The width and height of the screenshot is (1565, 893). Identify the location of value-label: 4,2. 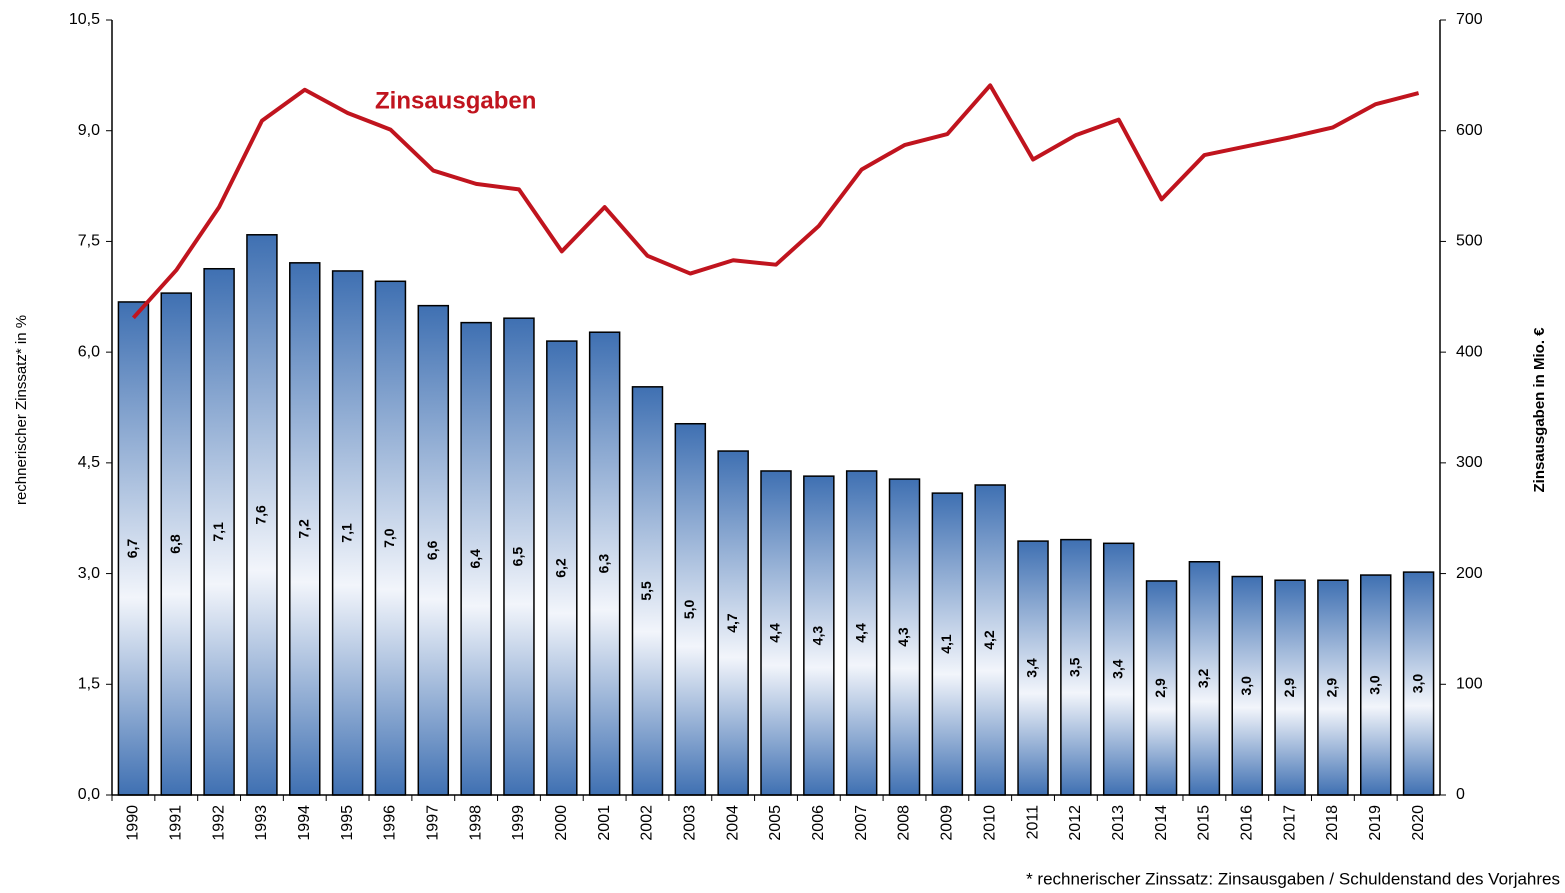
(989, 640).